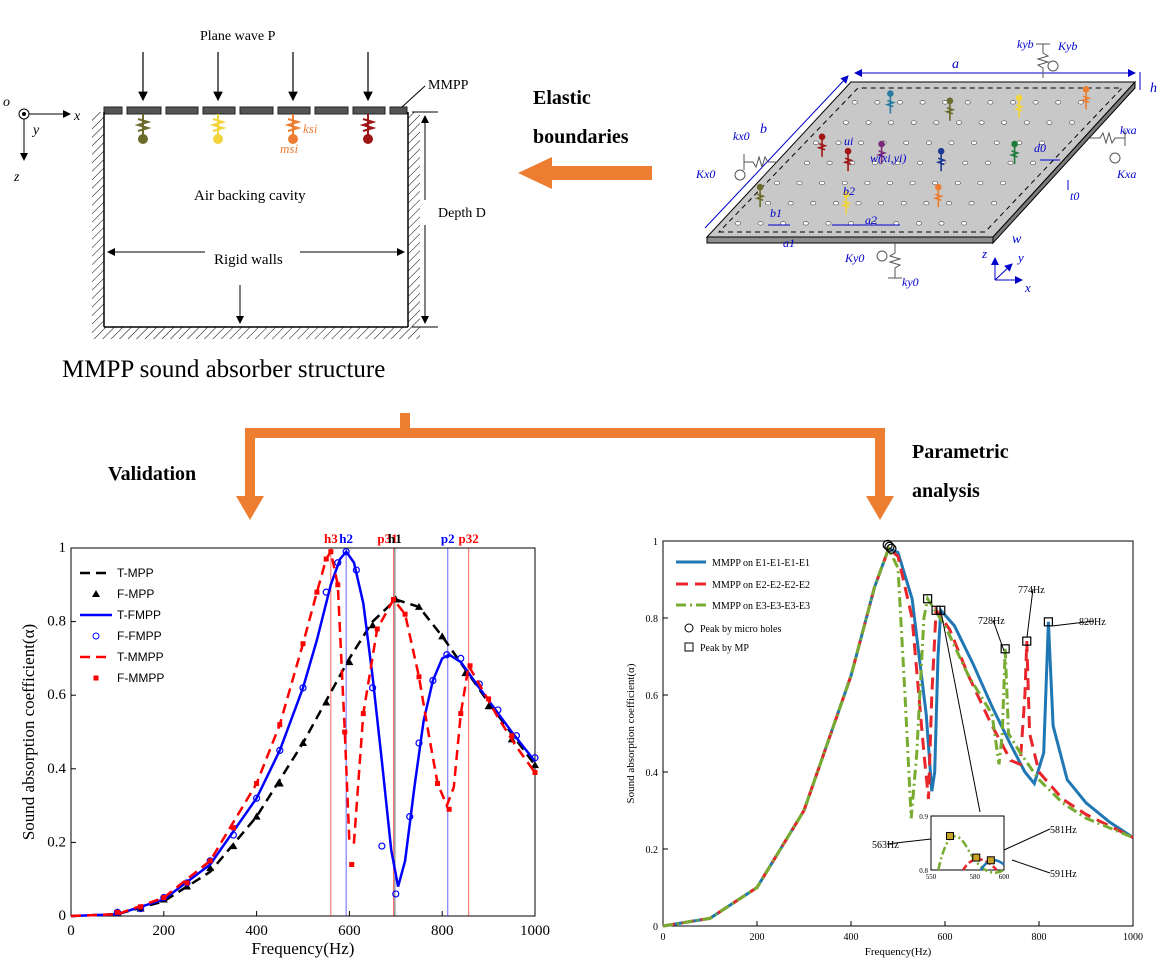  Describe the element at coordinates (763, 129) in the screenshot. I see `plate-b-label: b` at that location.